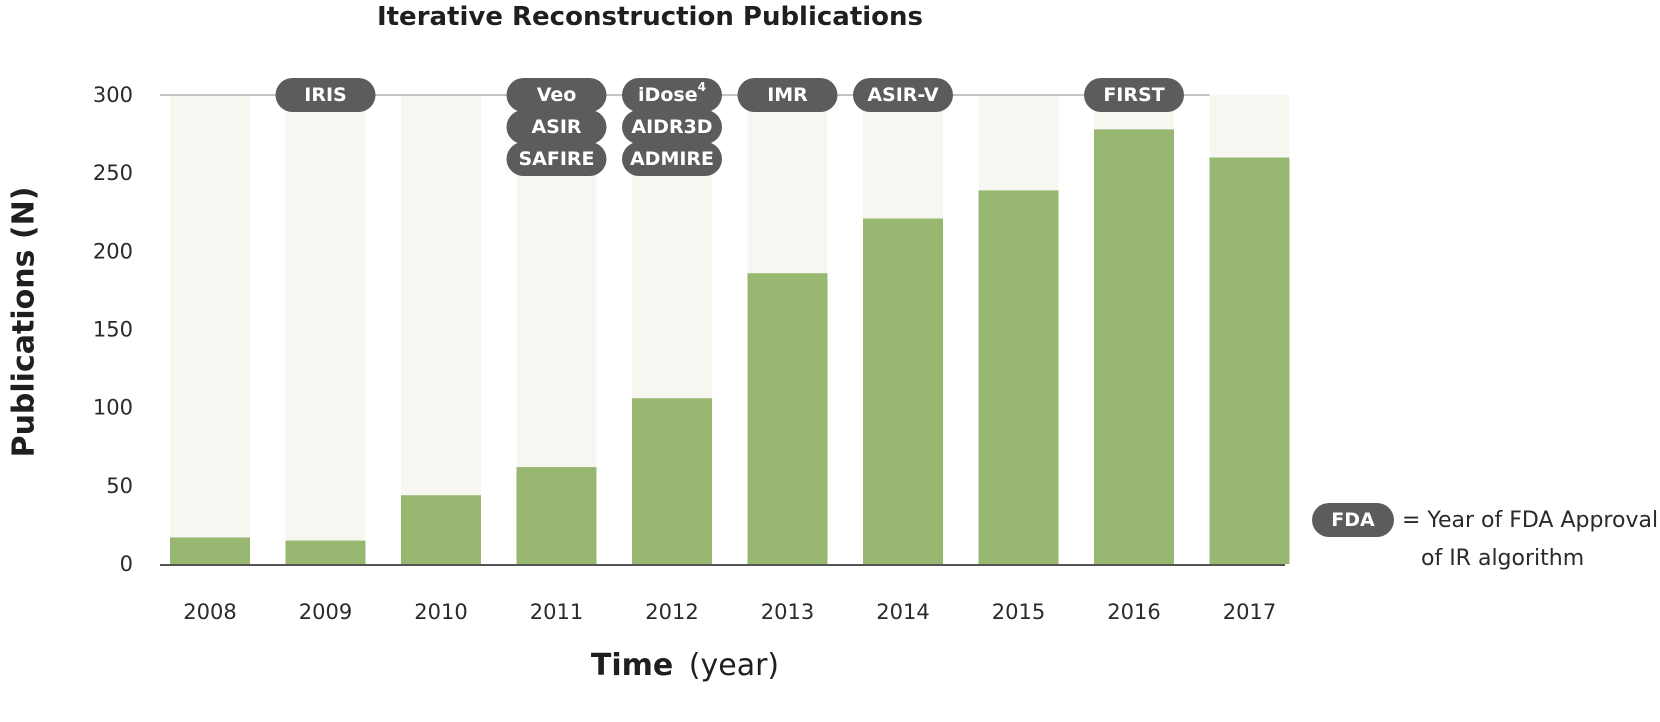 The image size is (1660, 722). I want to click on bar-background-2009, so click(325, 329).